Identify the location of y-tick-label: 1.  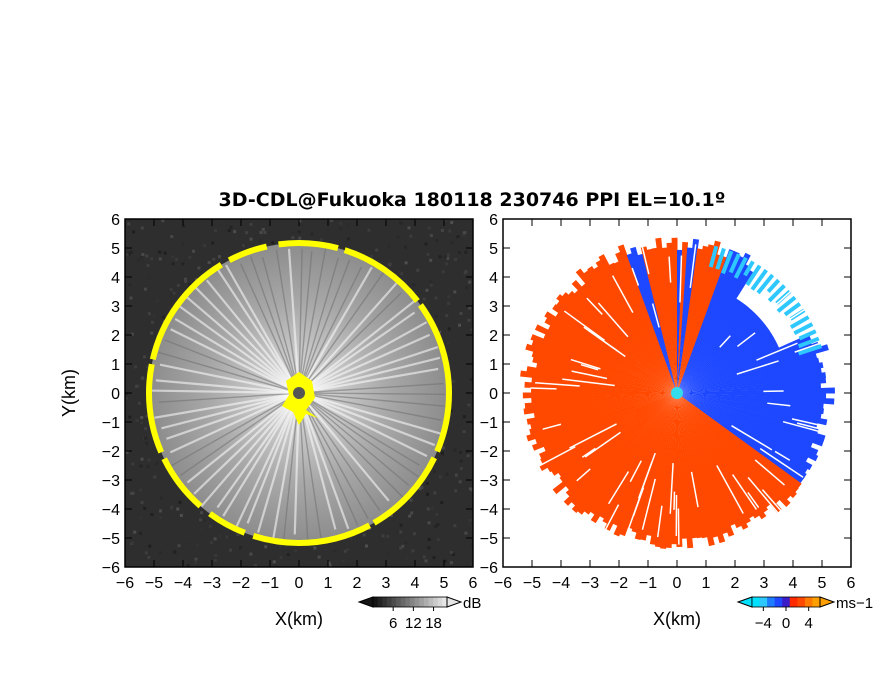
(115, 365).